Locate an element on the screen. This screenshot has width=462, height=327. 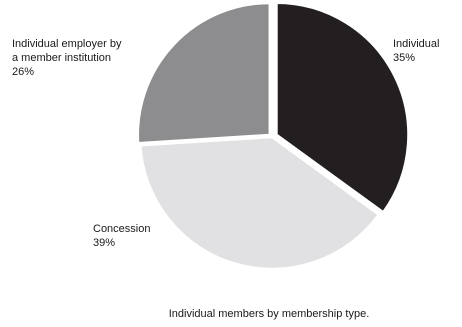
slice-label-employer-name-line1: Individual employer by is located at coordinates (67, 44).